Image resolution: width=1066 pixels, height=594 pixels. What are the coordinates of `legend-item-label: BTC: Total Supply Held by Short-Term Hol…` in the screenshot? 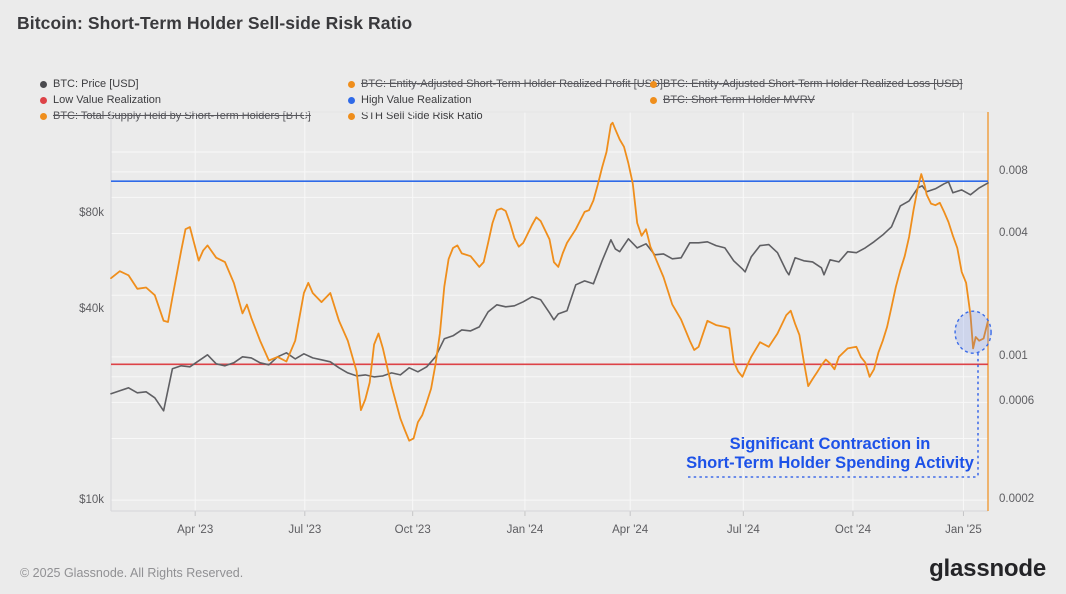 It's located at (182, 116).